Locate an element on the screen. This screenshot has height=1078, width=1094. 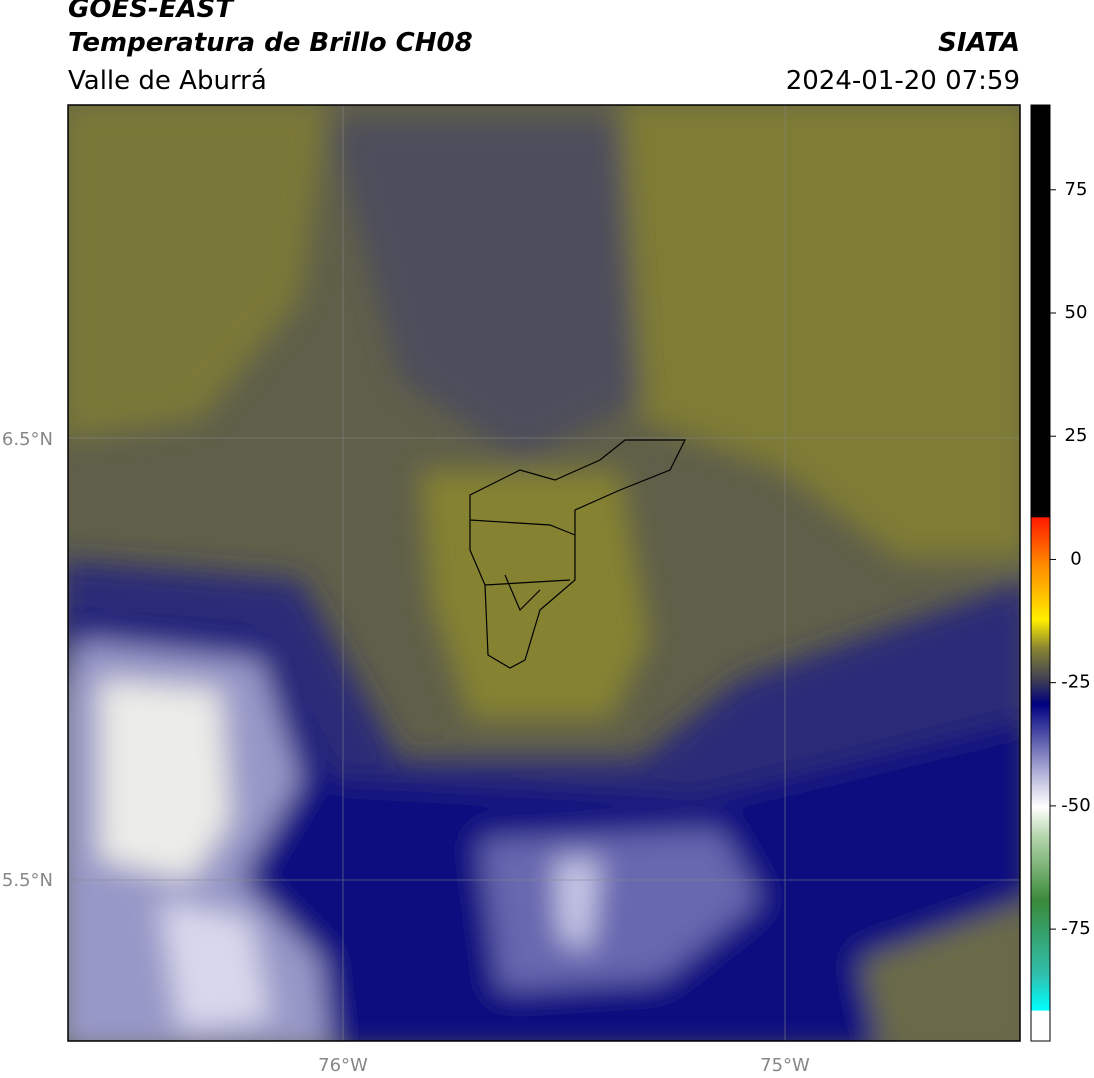
lon-label: 76°W is located at coordinates (343, 1065).